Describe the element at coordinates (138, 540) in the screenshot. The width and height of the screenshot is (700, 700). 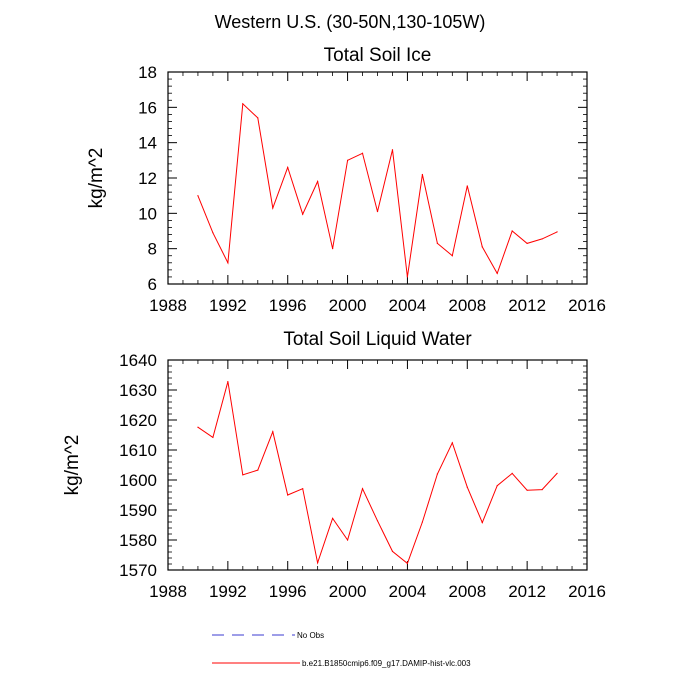
I see `y-tick-label: 1580` at that location.